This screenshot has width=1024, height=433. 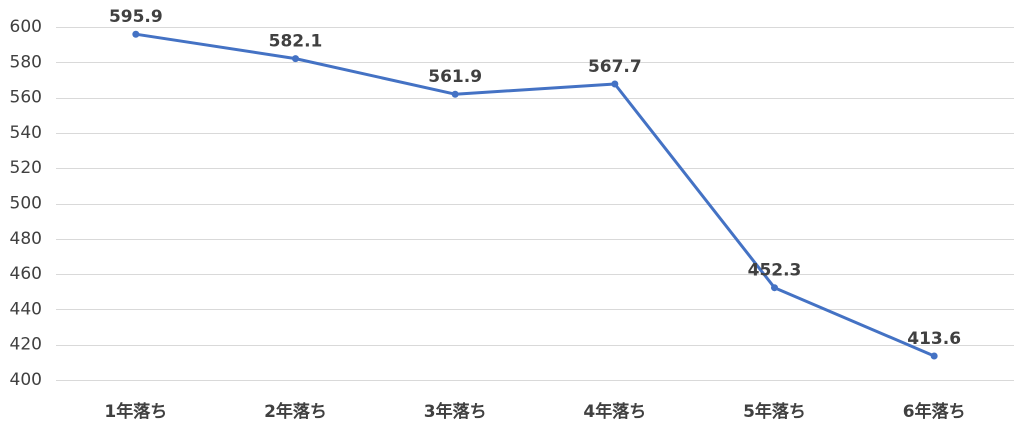 What do you see at coordinates (26, 309) in the screenshot?
I see `y-tick-label-440: 440` at bounding box center [26, 309].